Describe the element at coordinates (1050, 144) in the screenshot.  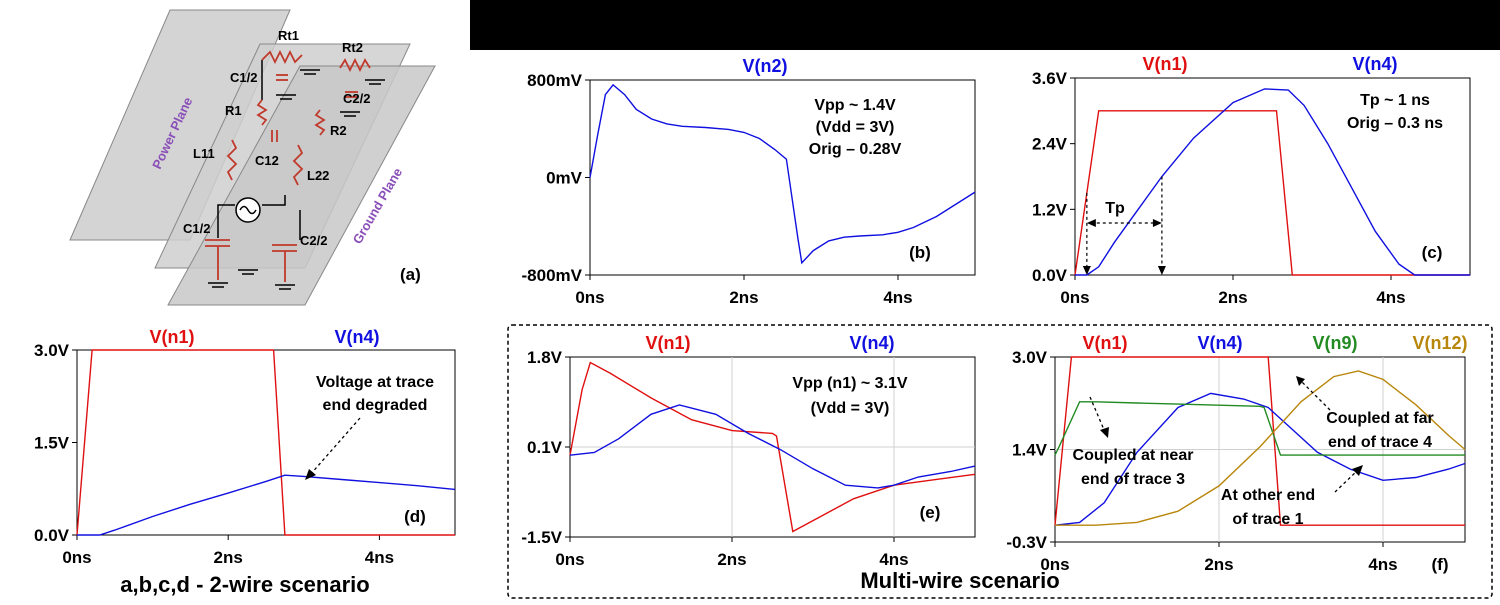
I see `y-tick-label: 2.4V` at that location.